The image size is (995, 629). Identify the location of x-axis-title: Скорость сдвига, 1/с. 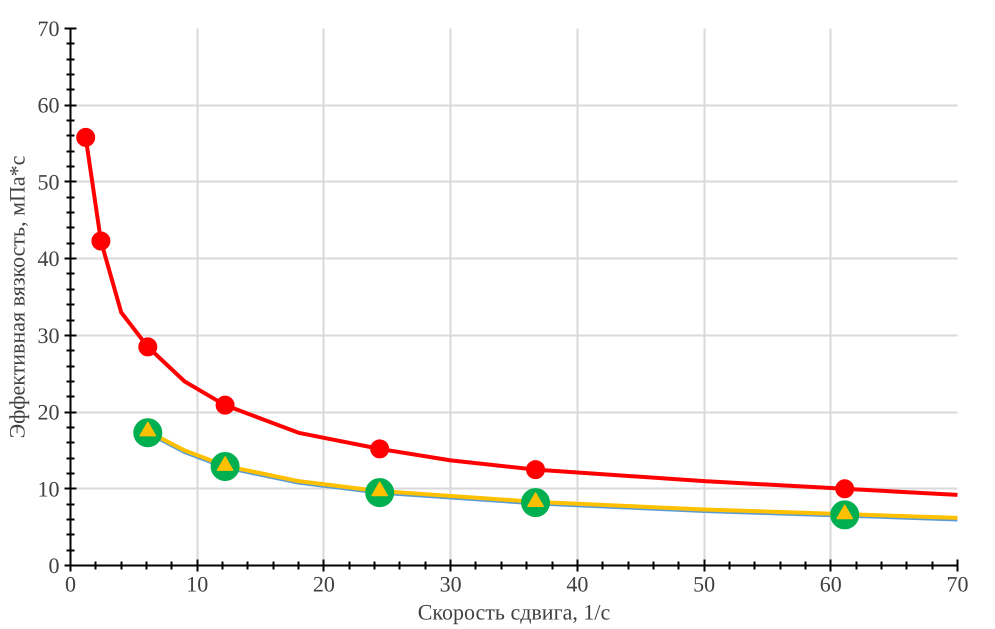
(514, 612).